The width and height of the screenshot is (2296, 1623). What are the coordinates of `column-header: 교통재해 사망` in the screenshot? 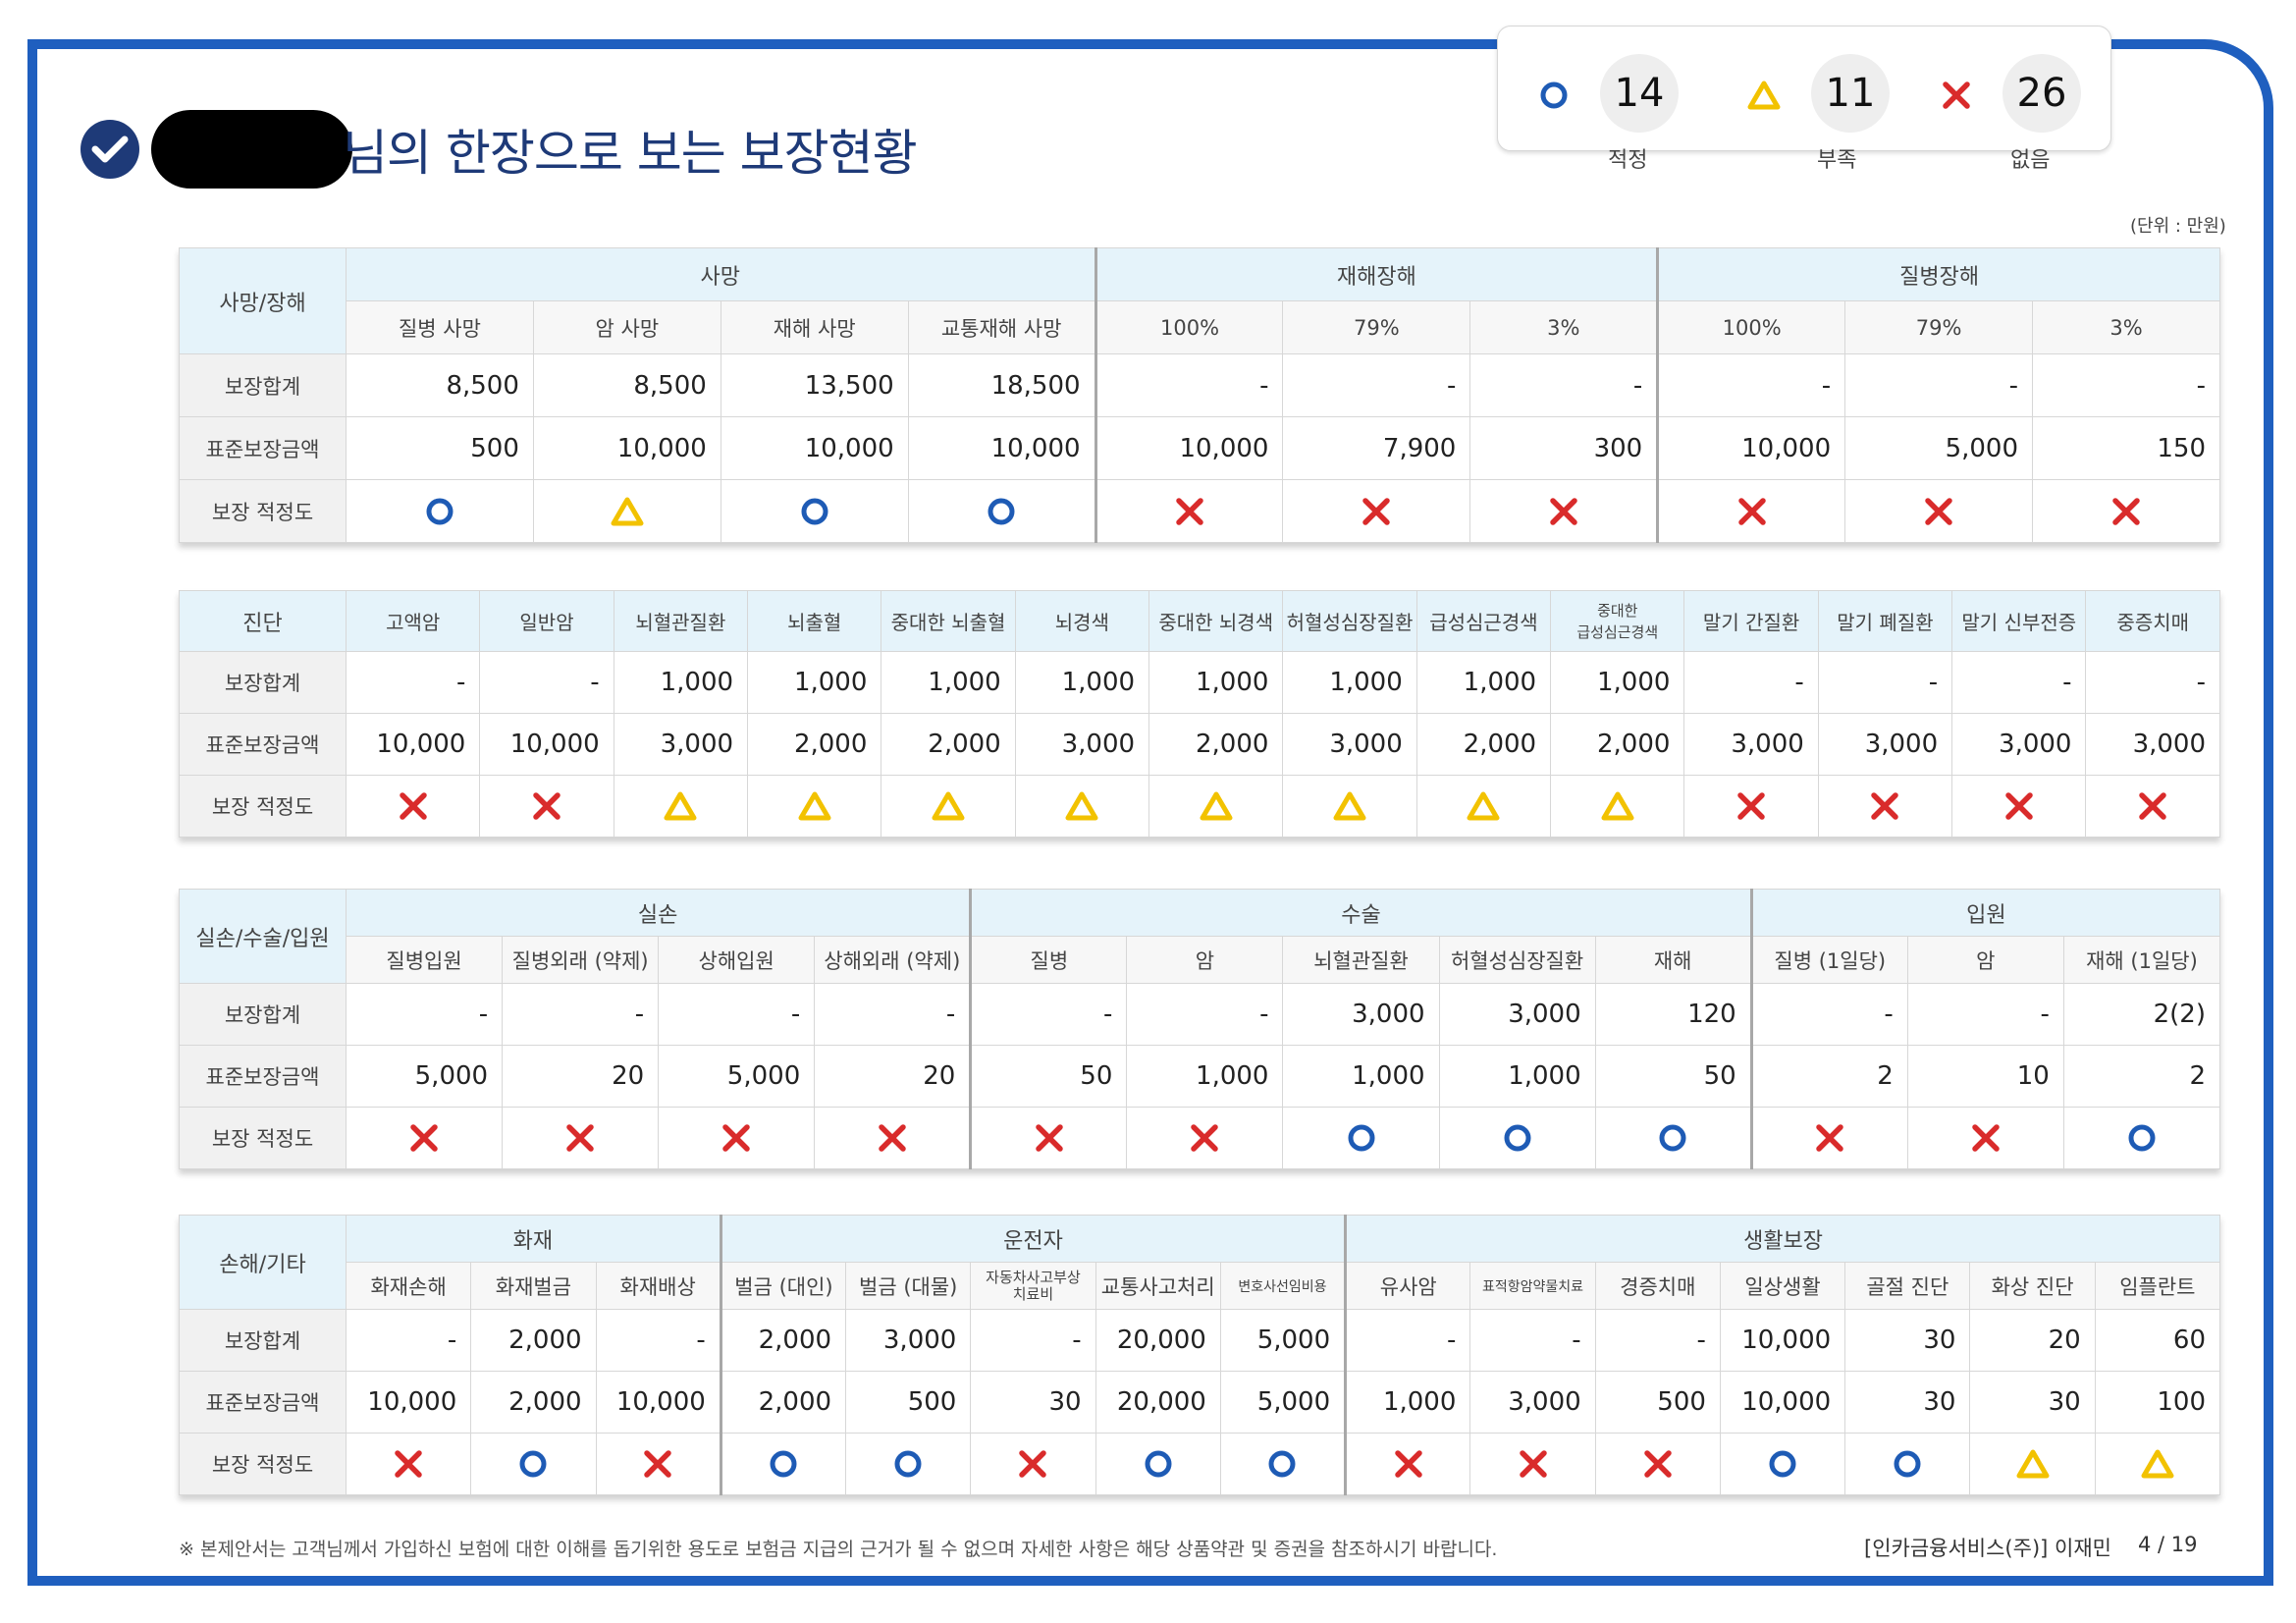 It's located at (1002, 327).